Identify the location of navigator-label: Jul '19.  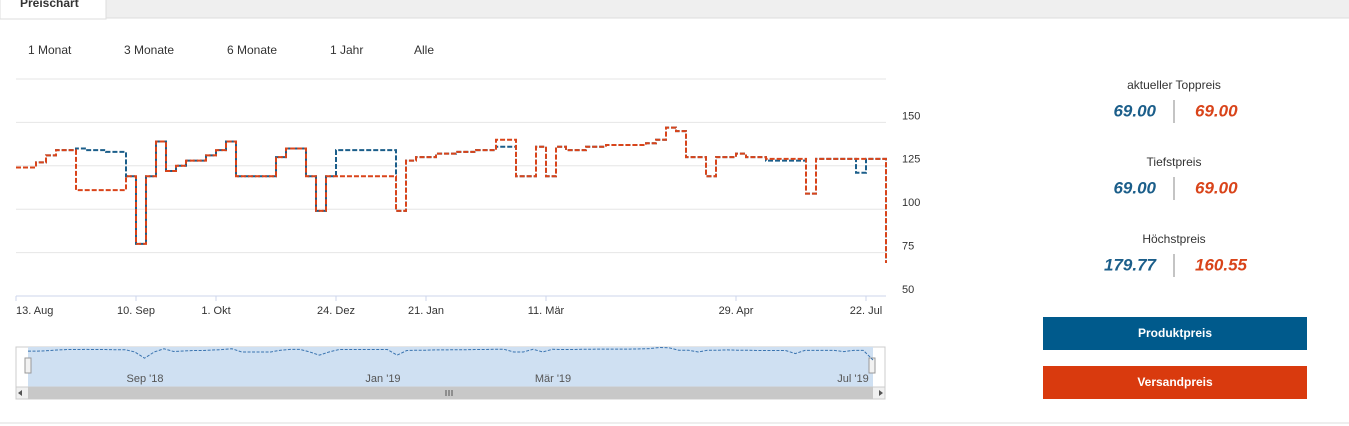
(852, 379).